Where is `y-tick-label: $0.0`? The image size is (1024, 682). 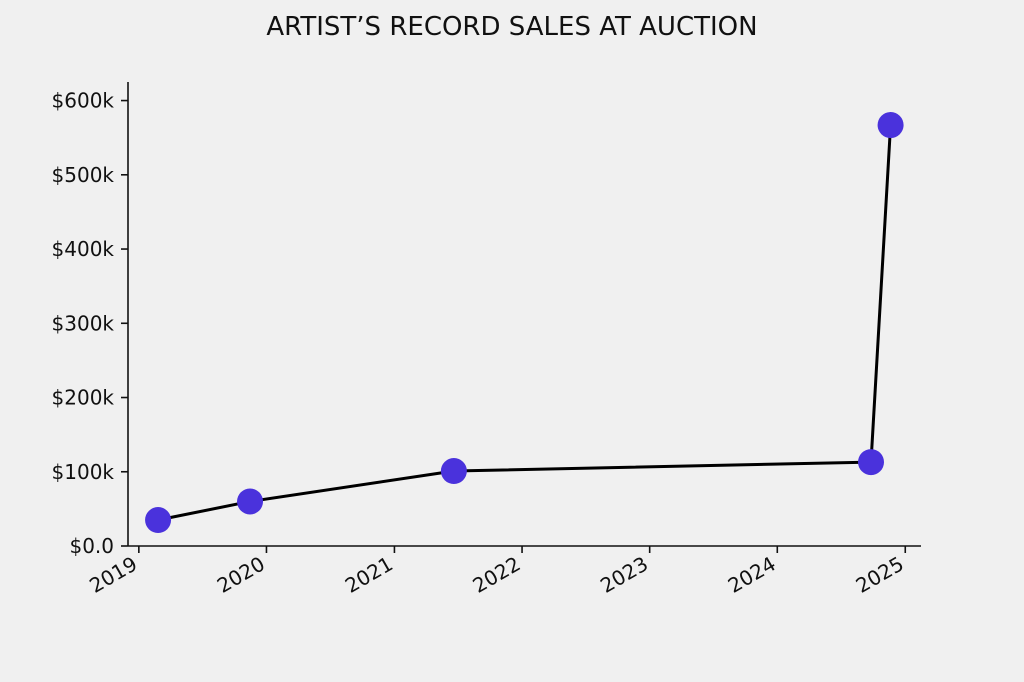
y-tick-label: $0.0 is located at coordinates (91, 546).